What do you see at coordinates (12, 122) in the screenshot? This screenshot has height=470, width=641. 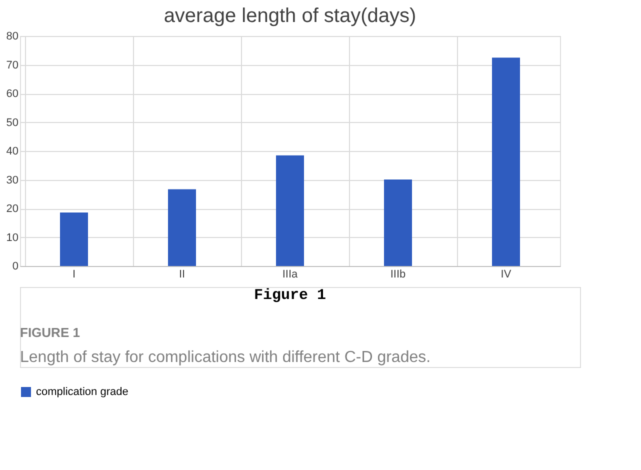 I see `y-tick-label: 50` at bounding box center [12, 122].